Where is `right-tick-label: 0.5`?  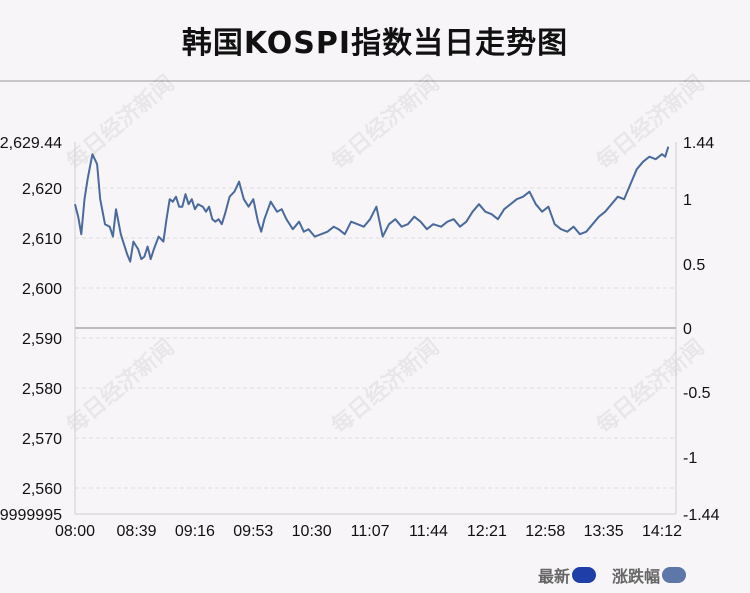 right-tick-label: 0.5 is located at coordinates (694, 265).